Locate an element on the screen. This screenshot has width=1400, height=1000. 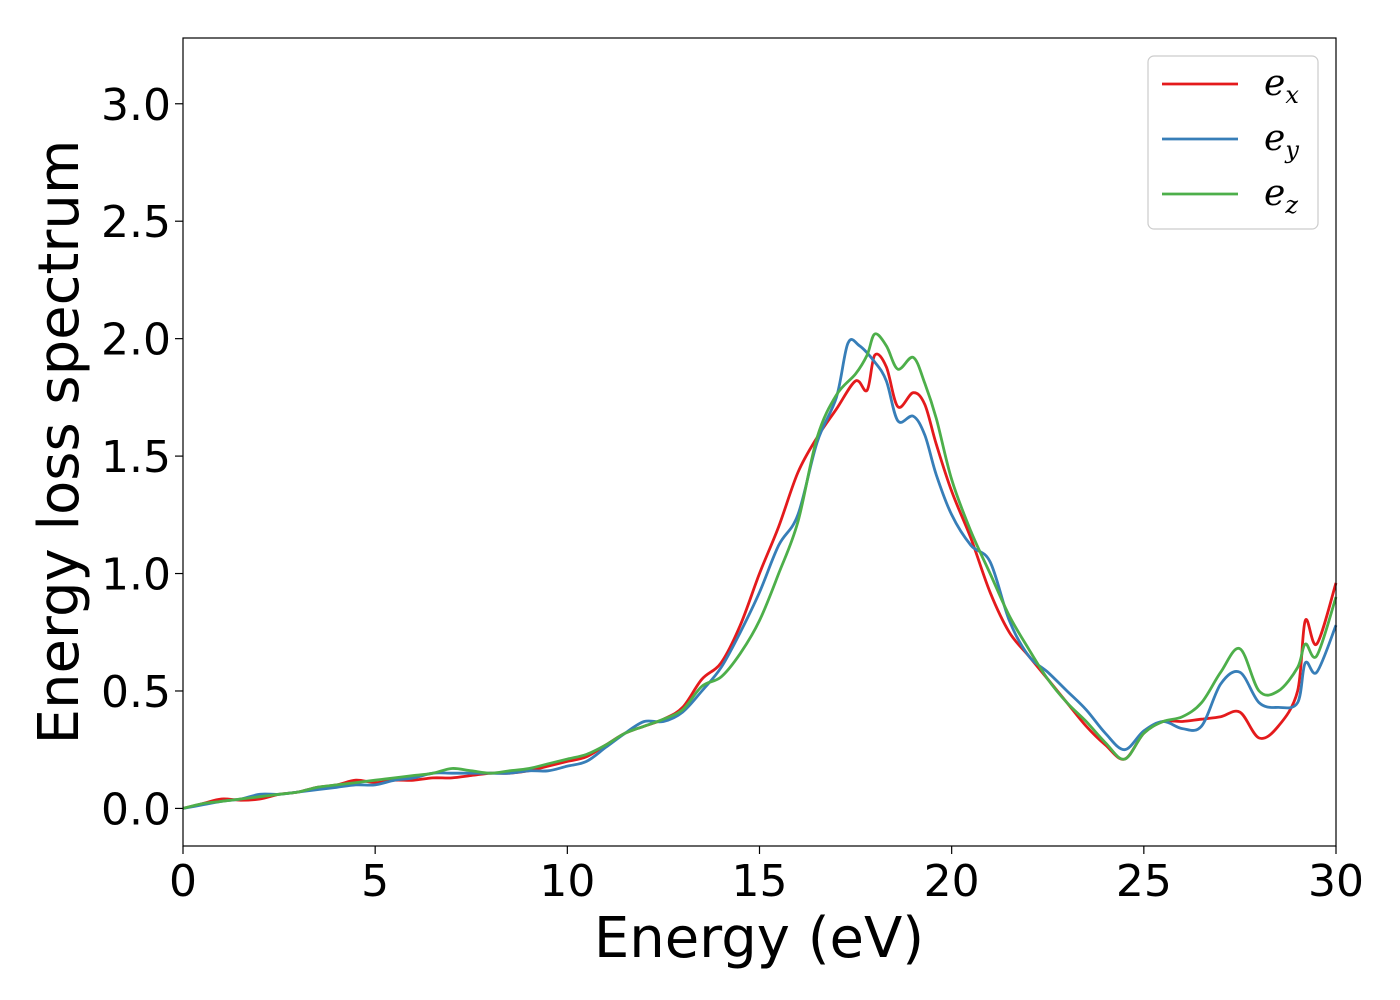
x-axis-ticks: 0 5 10 15 20 25 30 is located at coordinates (766, 876).